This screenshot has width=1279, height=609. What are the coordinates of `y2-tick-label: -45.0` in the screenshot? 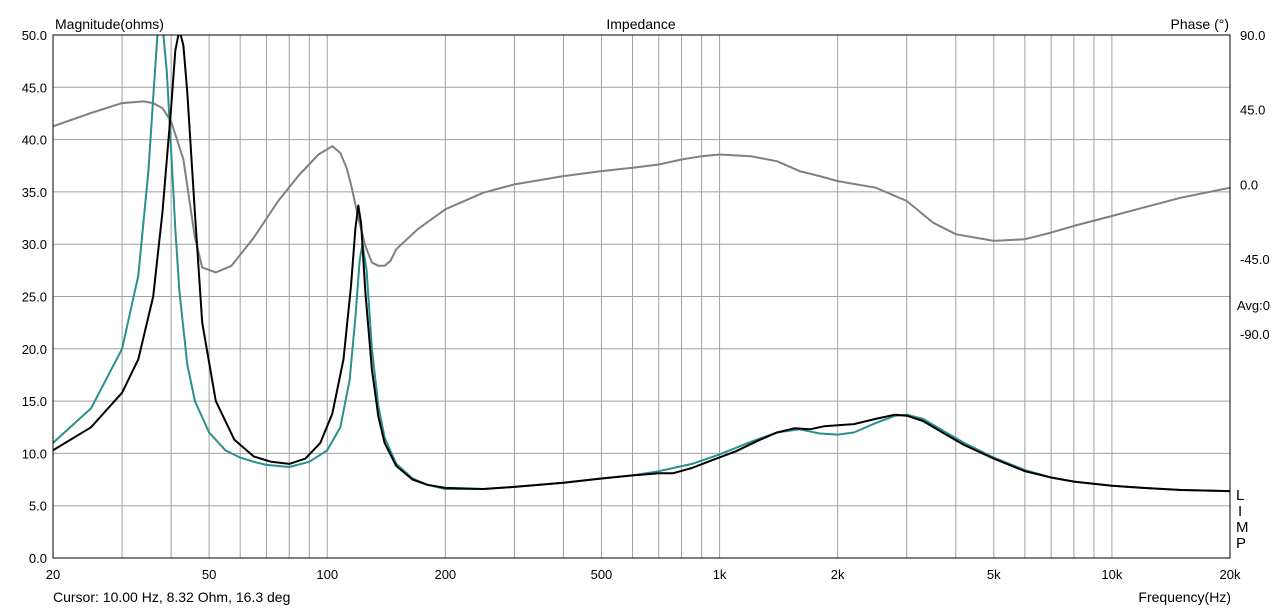 It's located at (1255, 259).